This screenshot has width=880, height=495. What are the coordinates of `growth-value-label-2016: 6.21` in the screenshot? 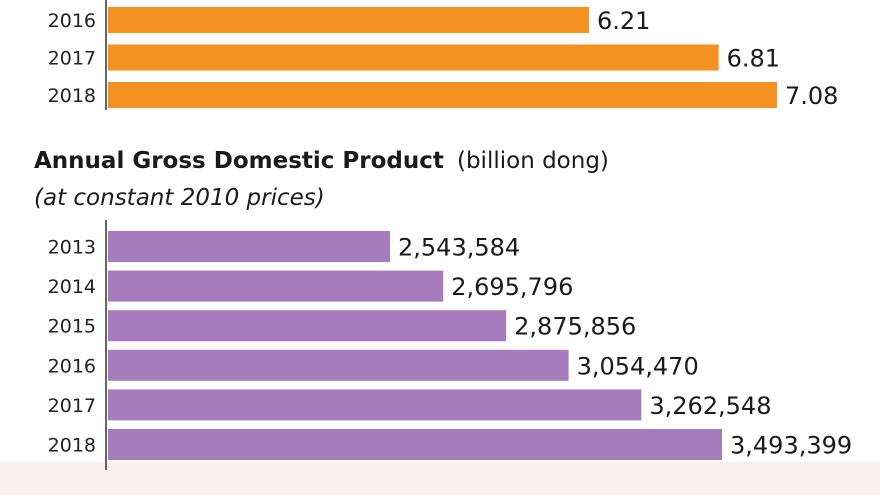 It's located at (623, 21).